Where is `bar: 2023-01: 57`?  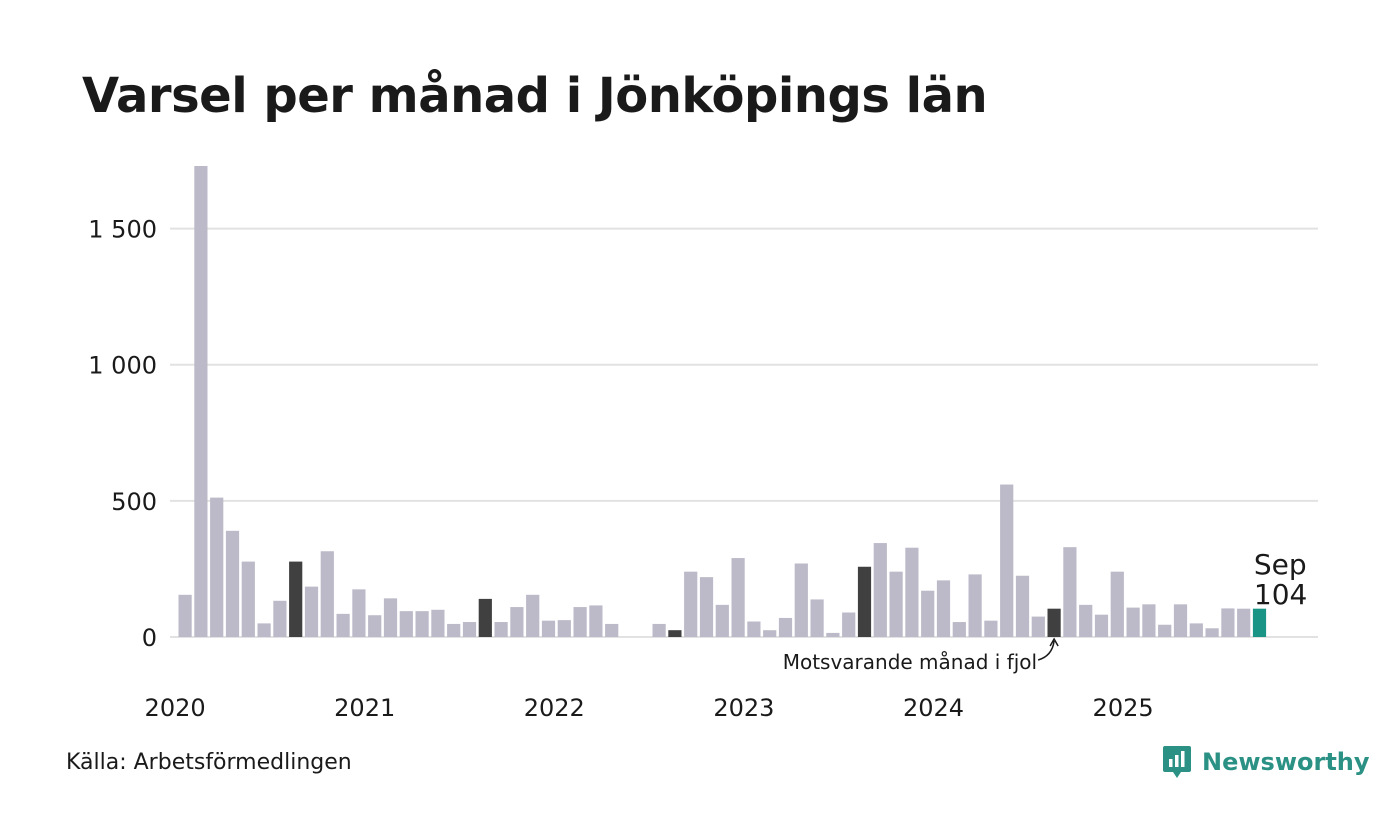
bar: 2023-01: 57 is located at coordinates (754, 629).